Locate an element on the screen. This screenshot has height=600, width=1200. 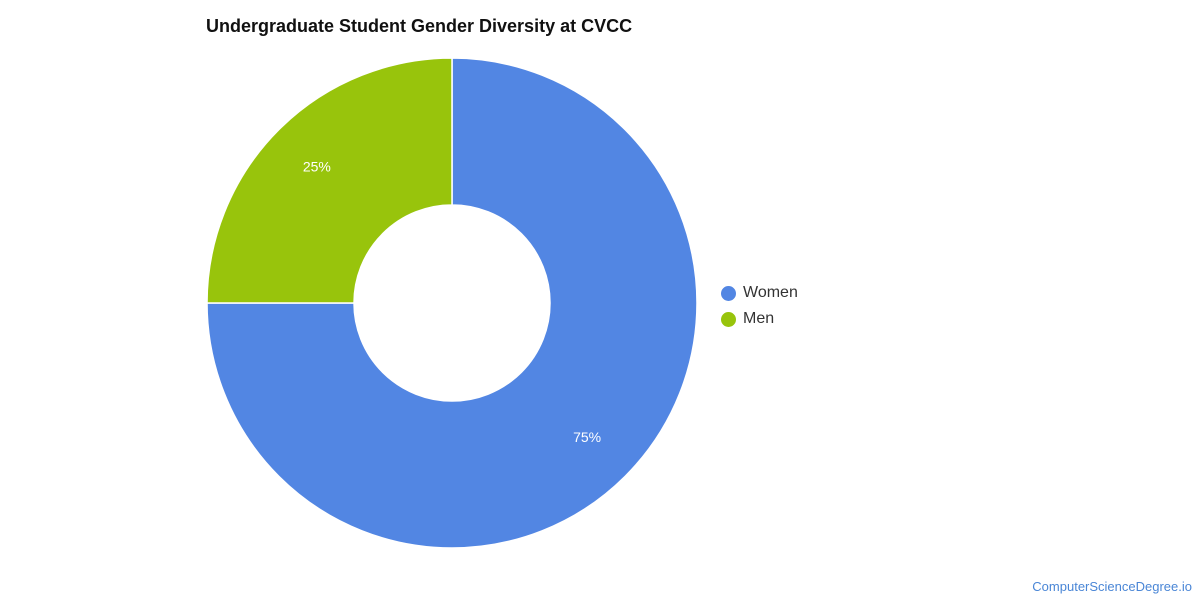
slice-men is located at coordinates (329, 180).